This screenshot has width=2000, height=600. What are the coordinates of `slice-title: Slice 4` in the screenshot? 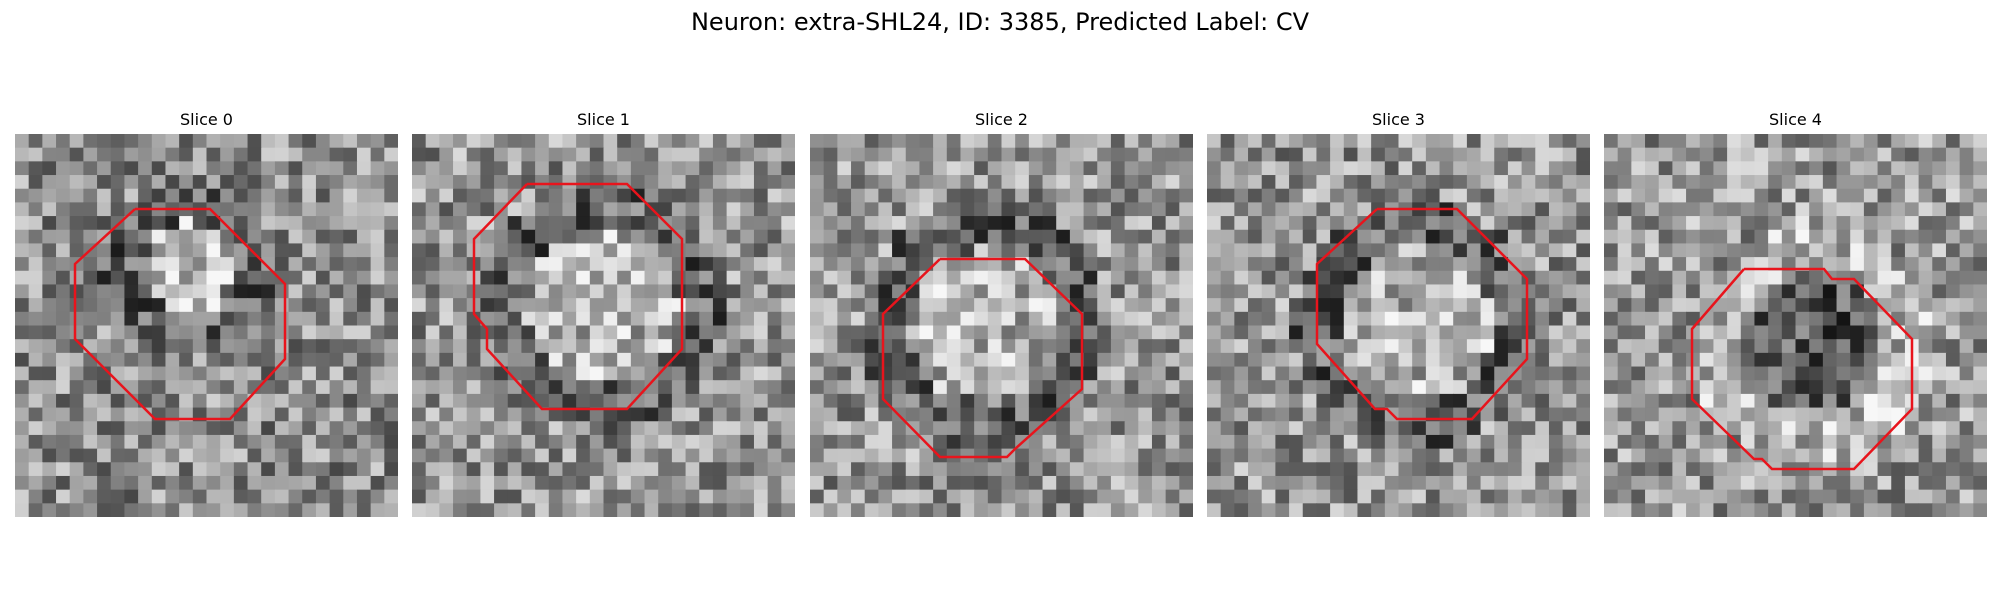 It's located at (1795, 119).